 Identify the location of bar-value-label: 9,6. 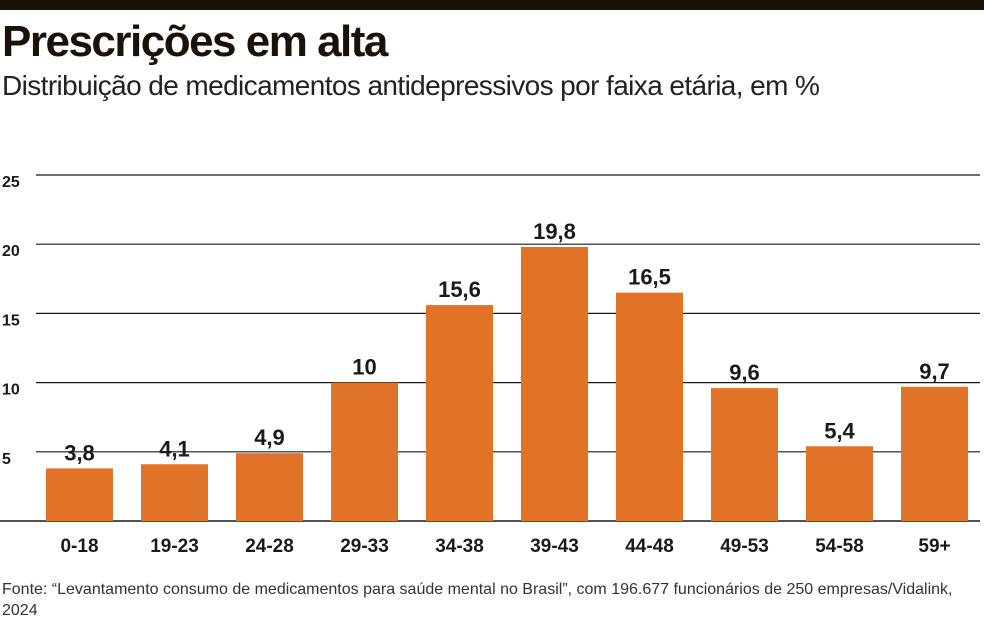
(744, 372).